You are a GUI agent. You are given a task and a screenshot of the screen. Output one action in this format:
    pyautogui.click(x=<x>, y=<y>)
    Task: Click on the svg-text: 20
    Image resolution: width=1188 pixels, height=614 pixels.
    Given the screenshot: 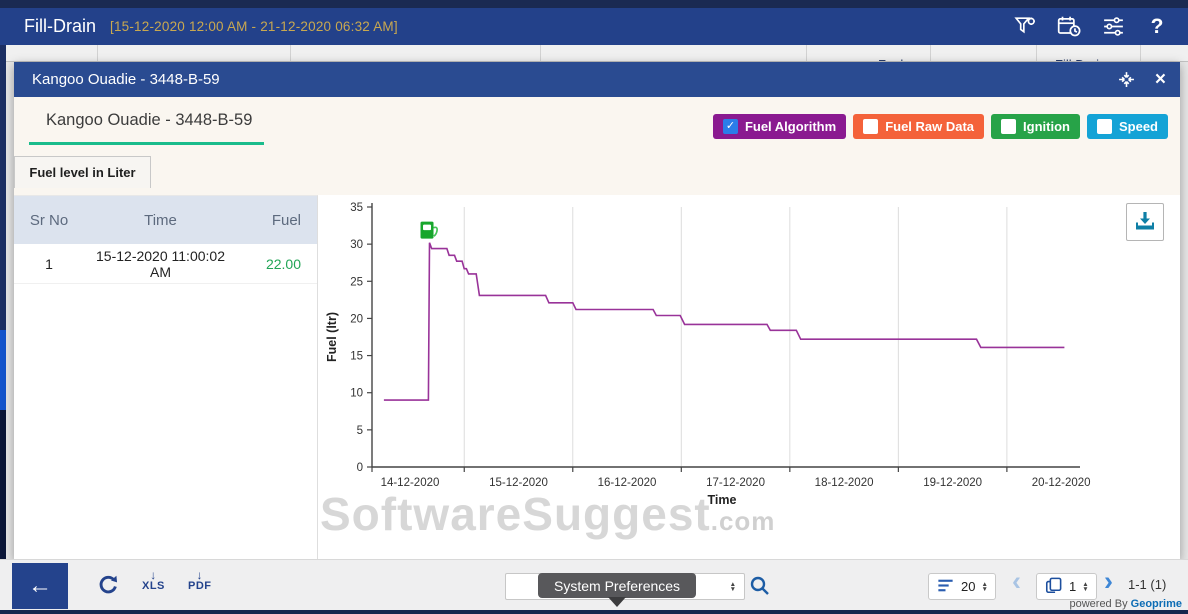 What is the action you would take?
    pyautogui.click(x=356, y=319)
    